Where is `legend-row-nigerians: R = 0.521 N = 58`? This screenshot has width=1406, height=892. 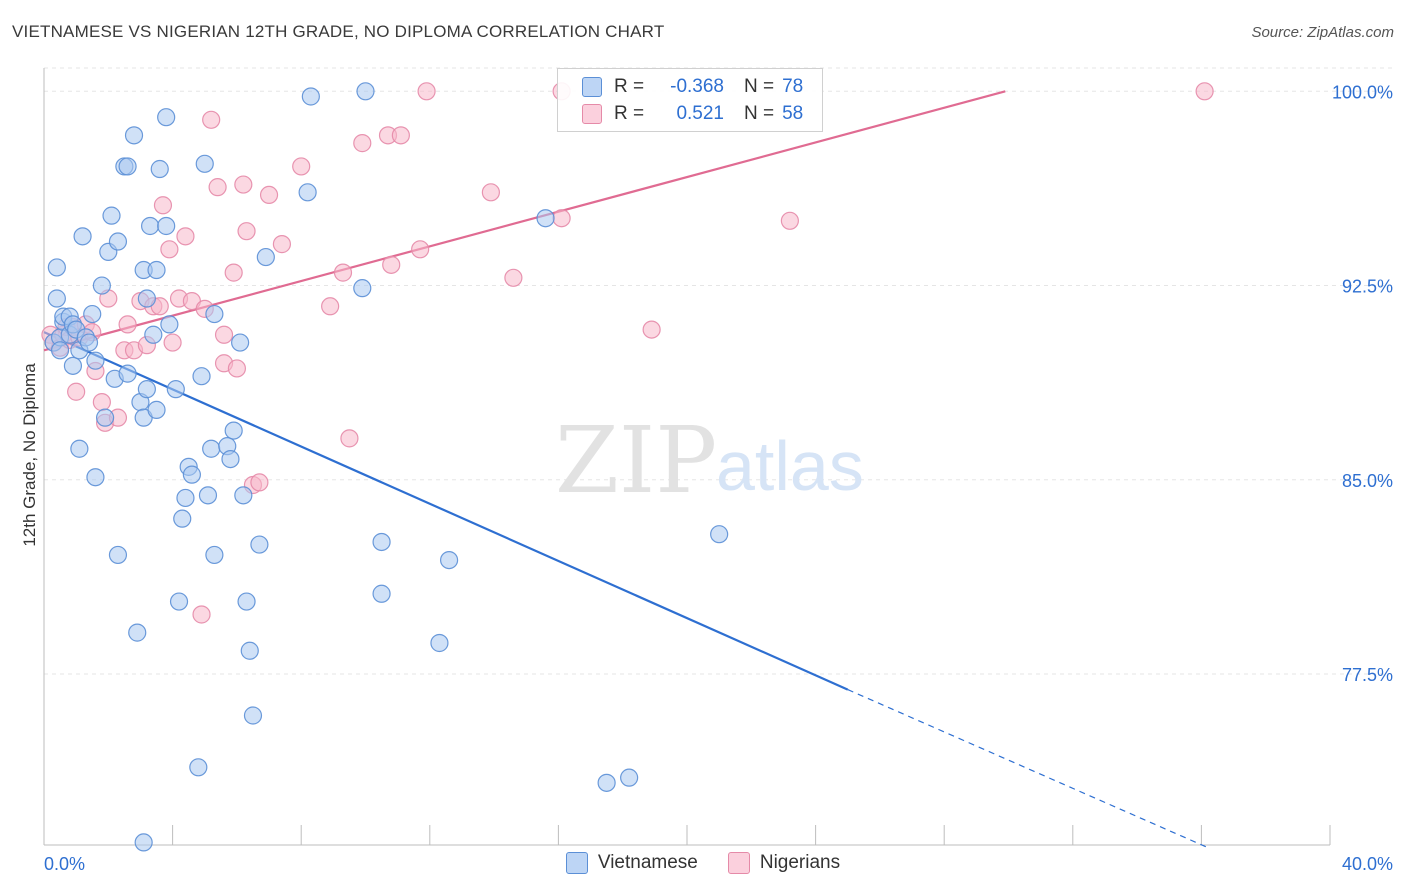
legend-row-nigerians: R = 0.521 N = 58 is located at coordinates (692, 114).